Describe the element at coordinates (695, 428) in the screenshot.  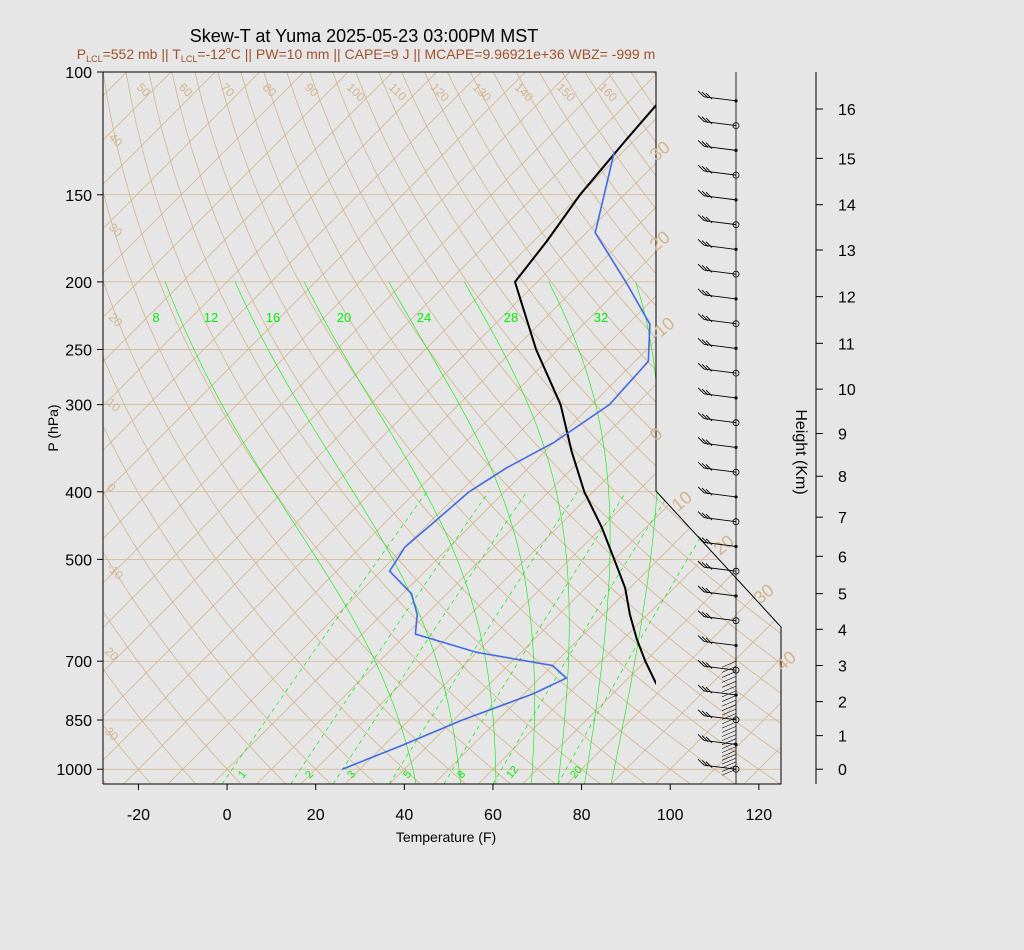
I see `isotherm-line` at that location.